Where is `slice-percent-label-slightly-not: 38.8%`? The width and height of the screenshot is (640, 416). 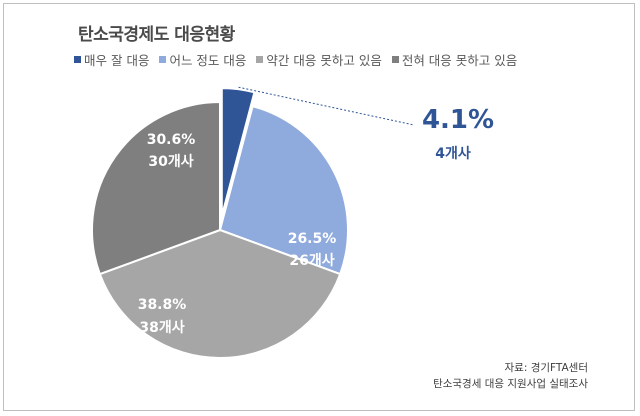
slice-percent-label-slightly-not: 38.8% is located at coordinates (162, 305).